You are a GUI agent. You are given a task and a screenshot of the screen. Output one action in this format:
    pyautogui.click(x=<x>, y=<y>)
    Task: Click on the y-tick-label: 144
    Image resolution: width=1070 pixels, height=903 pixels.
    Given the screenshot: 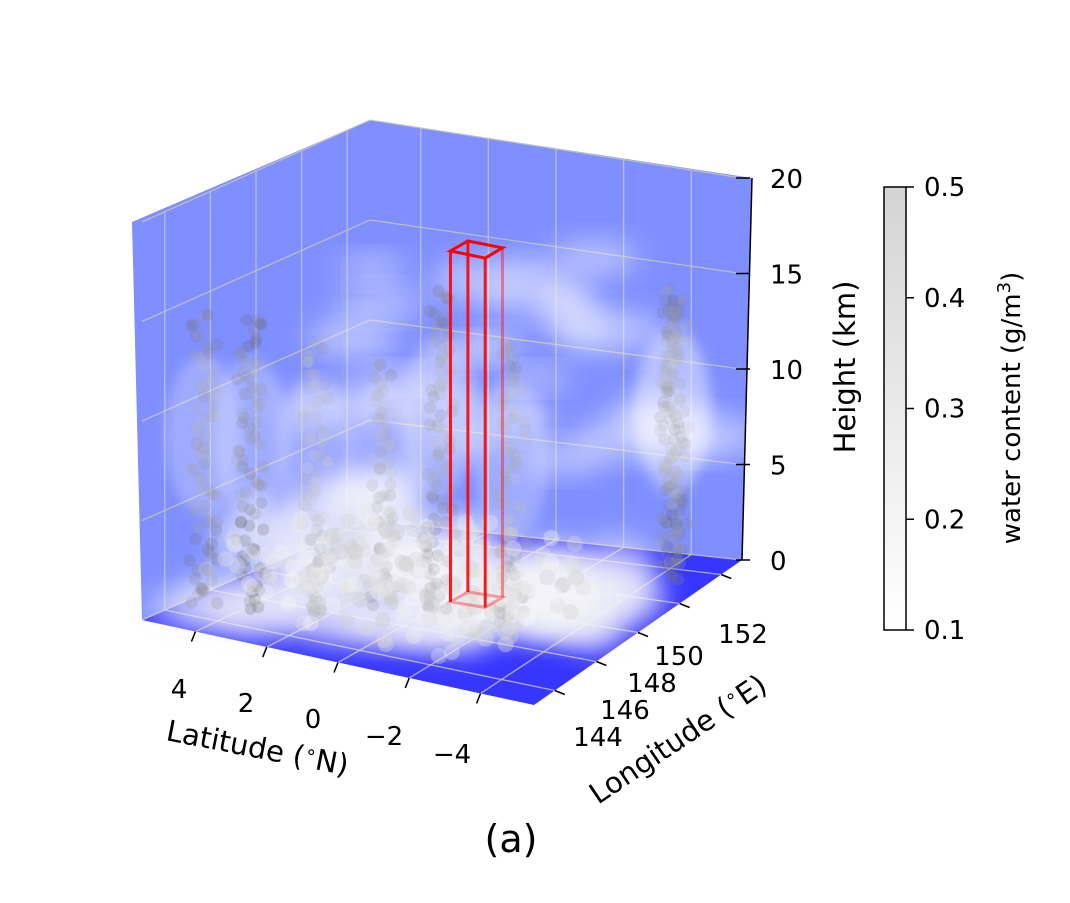 What is the action you would take?
    pyautogui.click(x=598, y=738)
    